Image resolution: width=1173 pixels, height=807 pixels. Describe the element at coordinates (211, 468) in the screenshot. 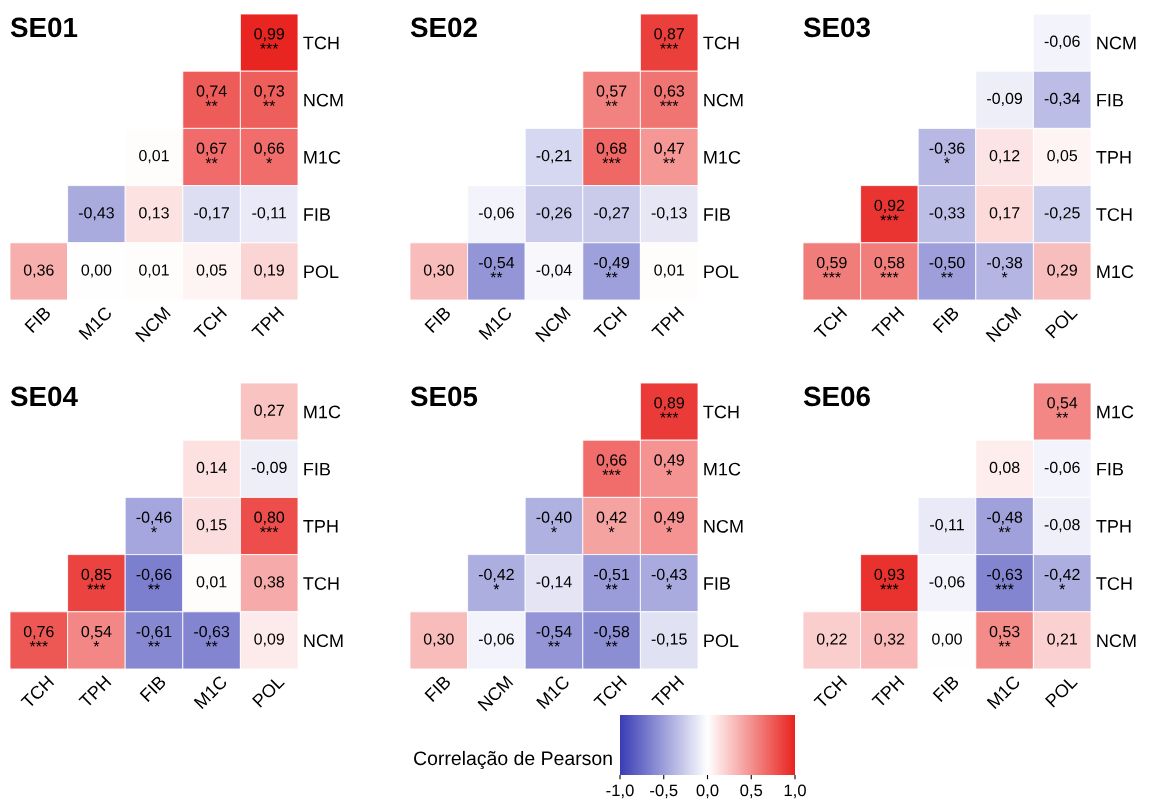

I see `data-label: 0,14` at that location.